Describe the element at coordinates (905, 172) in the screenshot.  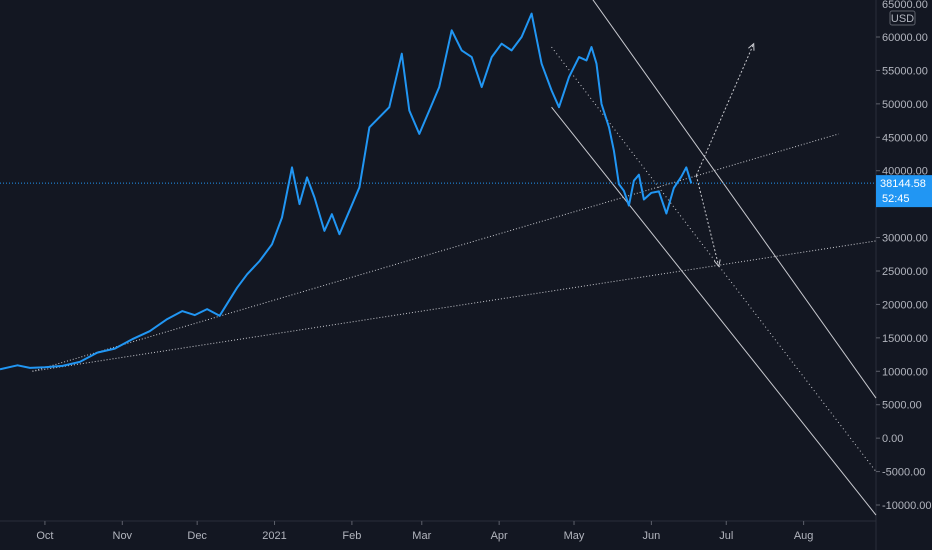
I see `y-tick-label: 40000.00` at that location.